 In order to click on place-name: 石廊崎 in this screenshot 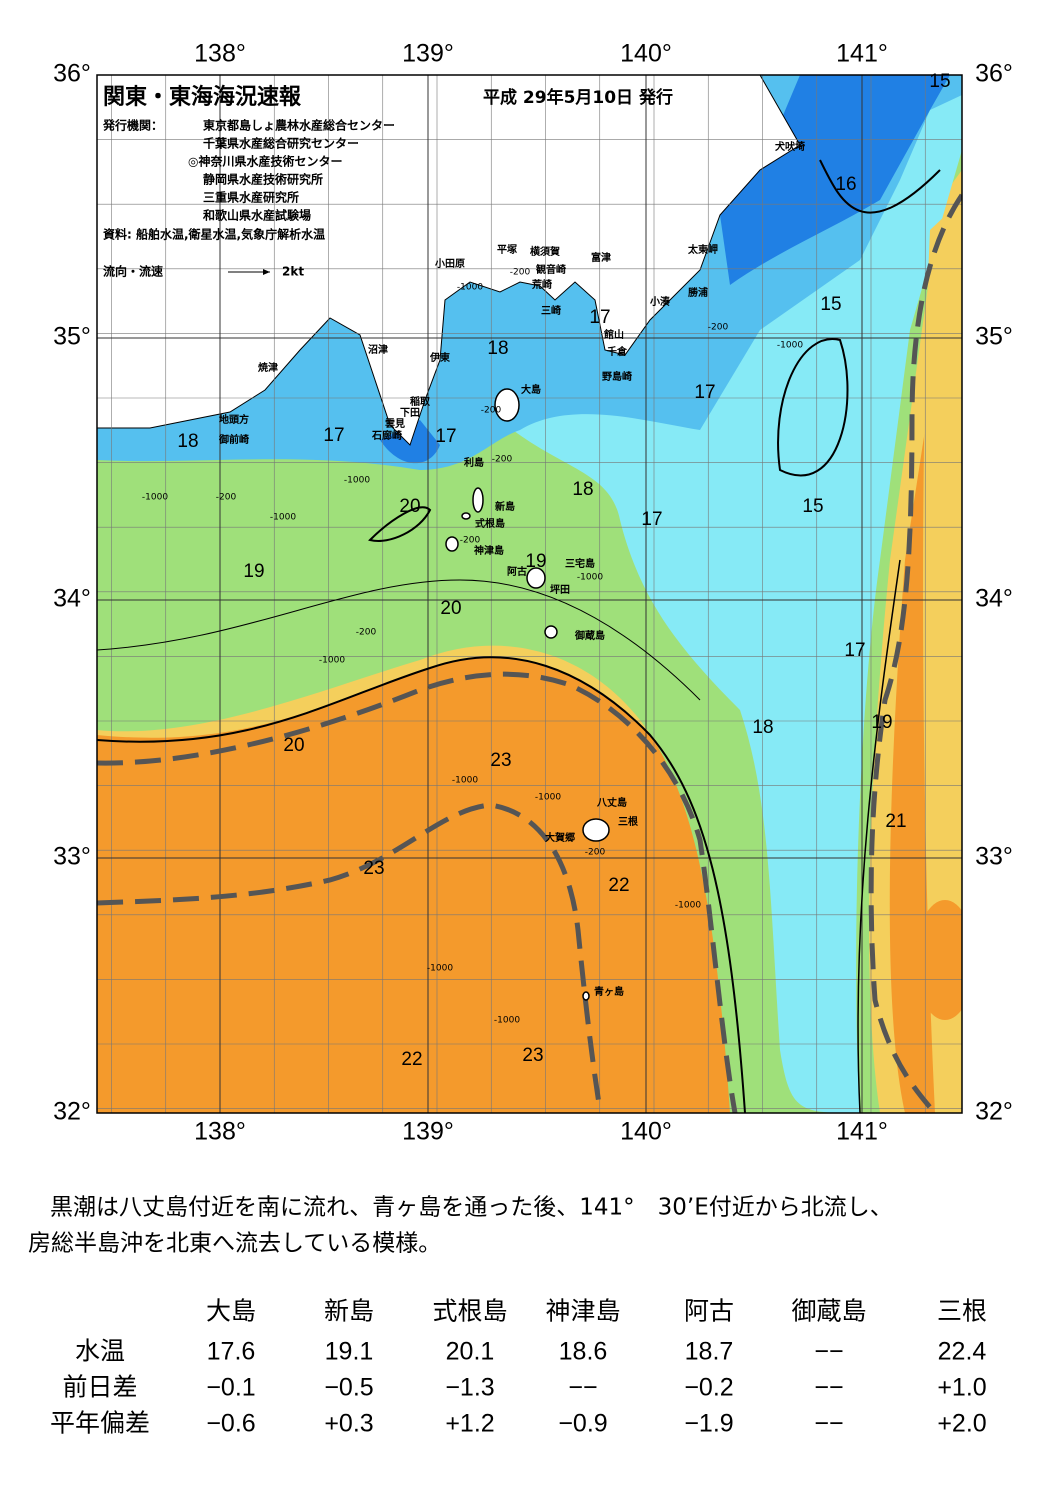, I will do `click(386, 435)`.